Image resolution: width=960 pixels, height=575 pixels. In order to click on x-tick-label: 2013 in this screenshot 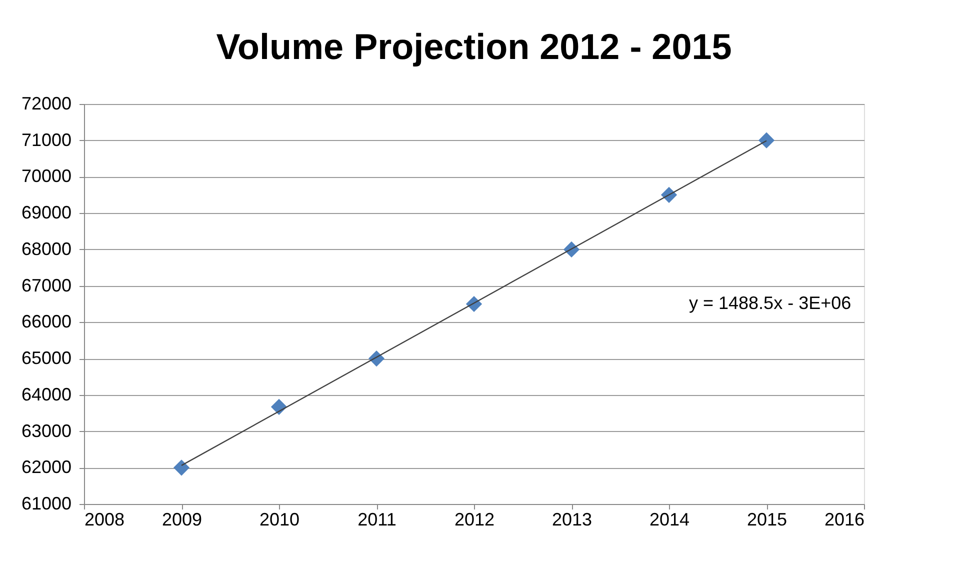, I will do `click(572, 520)`.